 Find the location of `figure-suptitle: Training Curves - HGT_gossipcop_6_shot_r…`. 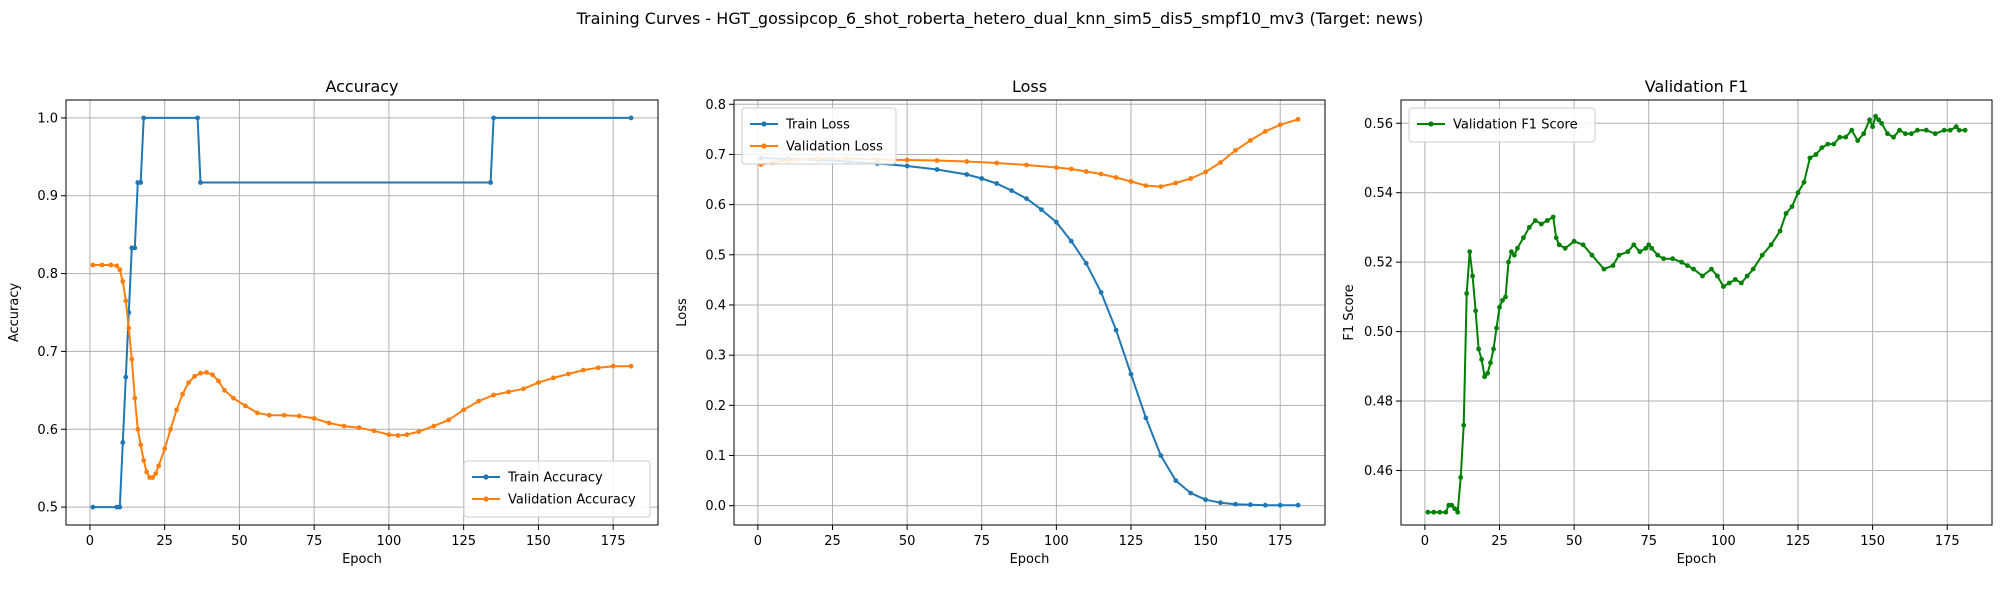

figure-suptitle: Training Curves - HGT_gossipcop_6_shot_r… is located at coordinates (1000, 19).